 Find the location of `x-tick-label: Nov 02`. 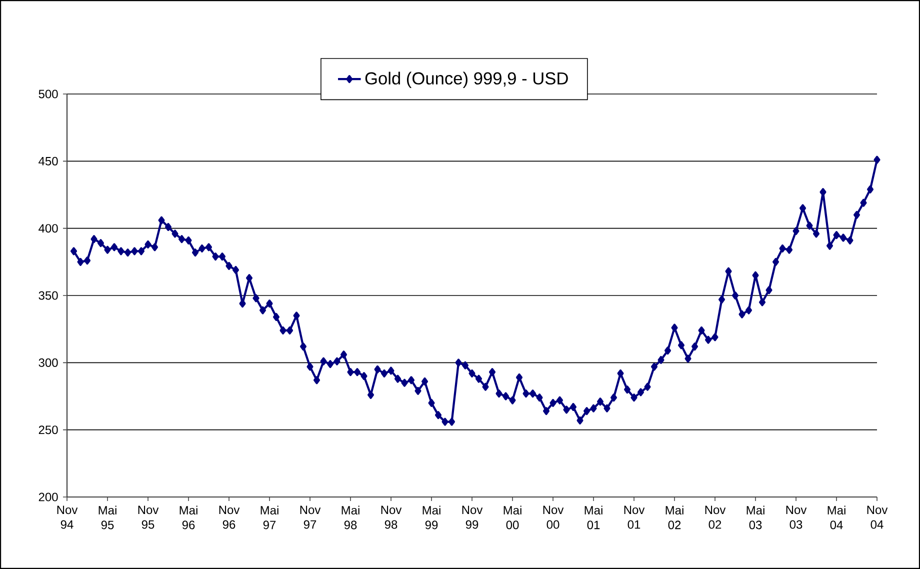

x-tick-label: Nov 02 is located at coordinates (715, 517).